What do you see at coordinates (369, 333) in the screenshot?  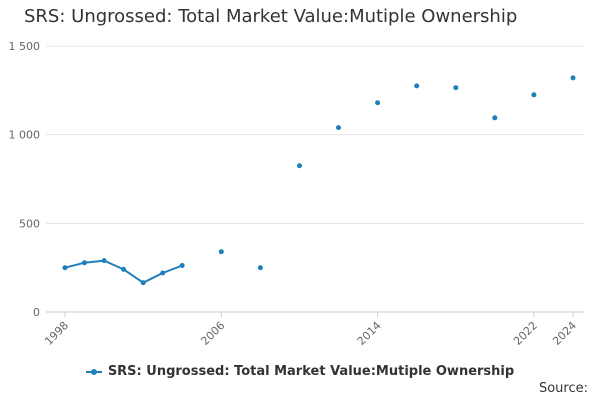 I see `x-tick-label: 2014` at bounding box center [369, 333].